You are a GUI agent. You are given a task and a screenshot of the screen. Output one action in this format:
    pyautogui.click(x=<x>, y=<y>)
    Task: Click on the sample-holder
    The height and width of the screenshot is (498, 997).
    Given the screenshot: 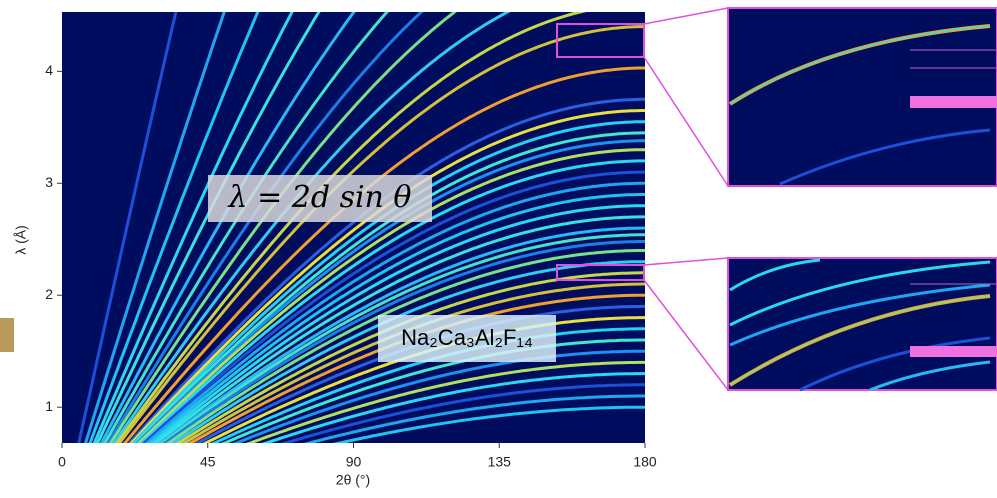 What is the action you would take?
    pyautogui.click(x=7, y=335)
    